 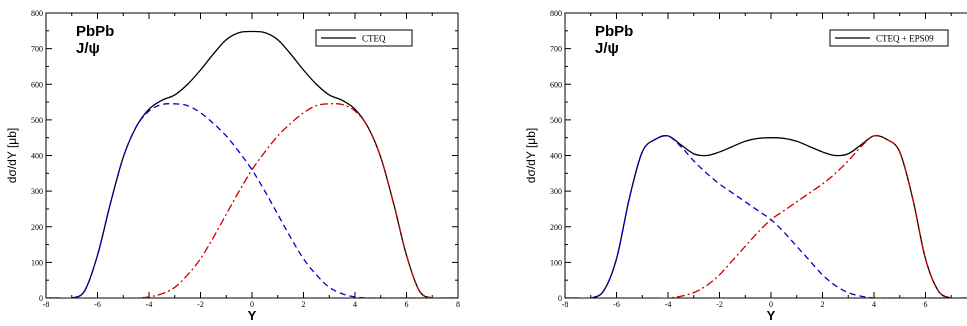 What do you see at coordinates (458, 304) in the screenshot?
I see `x-tick-label: 8` at bounding box center [458, 304].